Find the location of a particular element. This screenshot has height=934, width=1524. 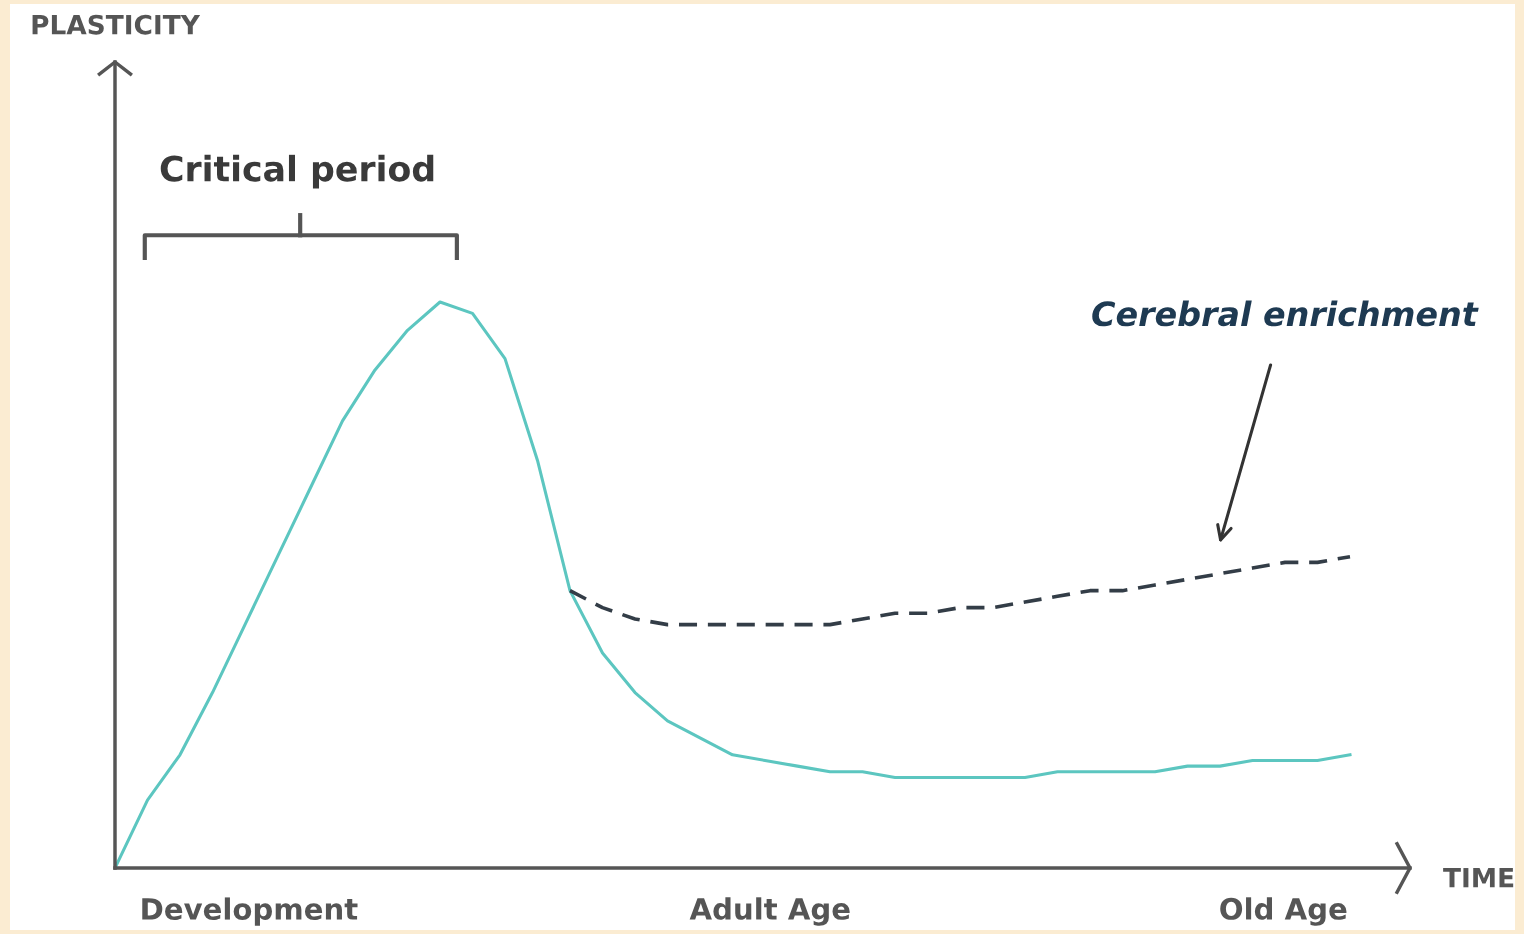

x-axis-title: TIME is located at coordinates (1478, 878).